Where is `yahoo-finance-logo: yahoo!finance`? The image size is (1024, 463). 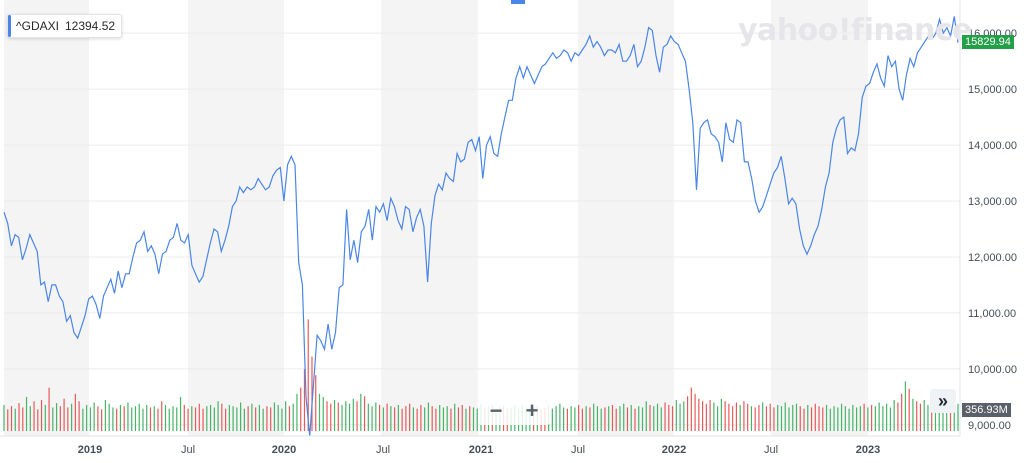
yahoo-finance-logo: yahoo!finance is located at coordinates (855, 30).